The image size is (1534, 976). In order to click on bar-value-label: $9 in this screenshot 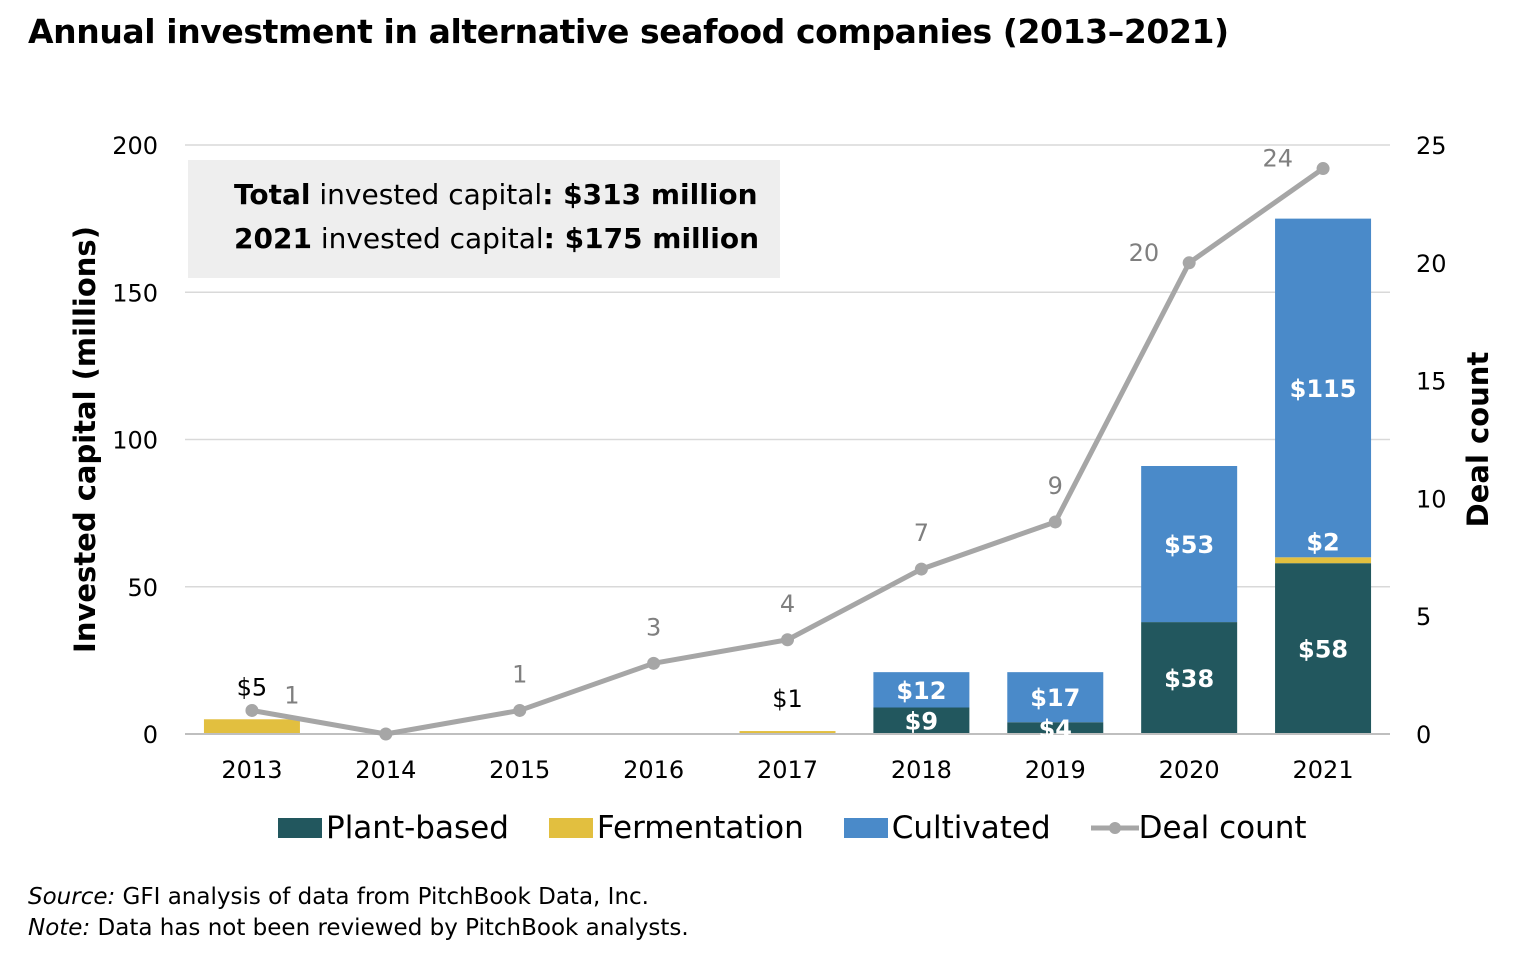, I will do `click(921, 722)`.